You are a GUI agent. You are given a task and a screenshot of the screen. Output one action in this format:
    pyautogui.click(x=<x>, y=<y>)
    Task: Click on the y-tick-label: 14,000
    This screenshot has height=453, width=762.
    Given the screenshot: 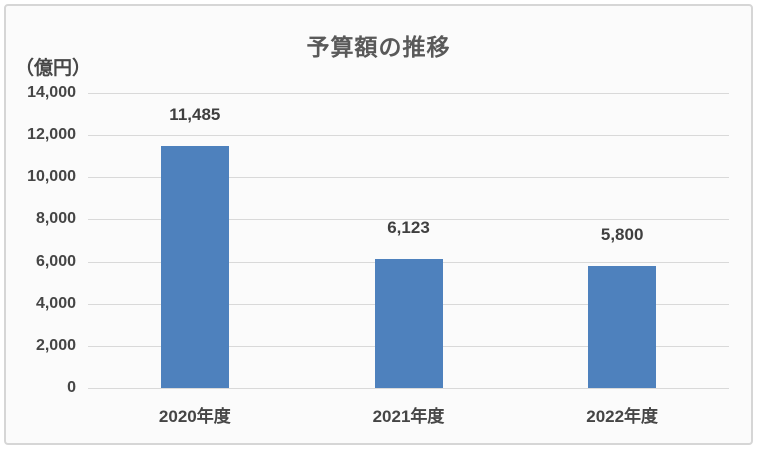 What is the action you would take?
    pyautogui.click(x=51, y=92)
    